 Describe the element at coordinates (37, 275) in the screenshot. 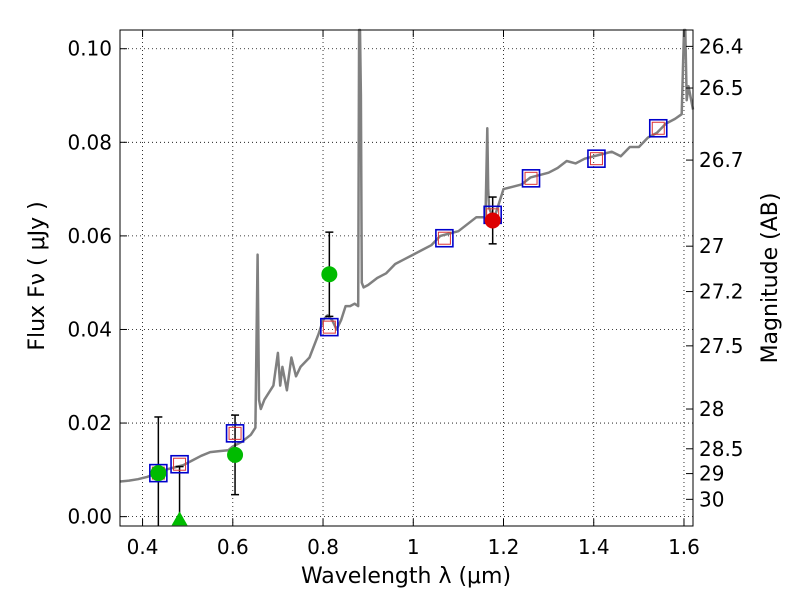

I see `y-axis-label: Flux Fν ( μJy )` at that location.